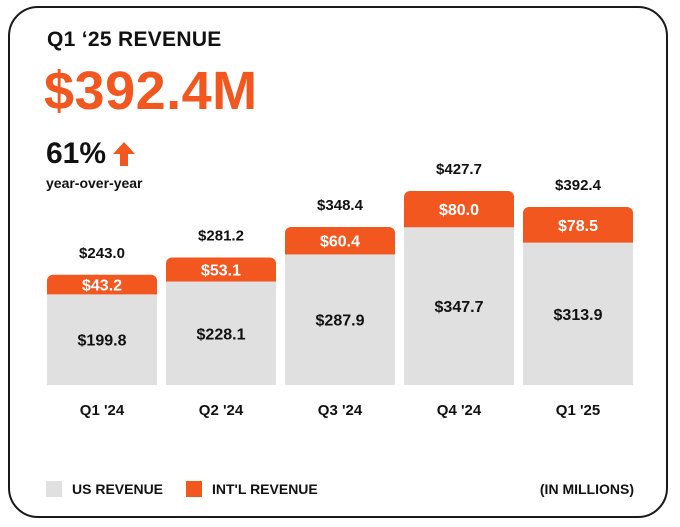 The width and height of the screenshot is (680, 527). I want to click on legend-label-us: US REVENUE, so click(118, 489).